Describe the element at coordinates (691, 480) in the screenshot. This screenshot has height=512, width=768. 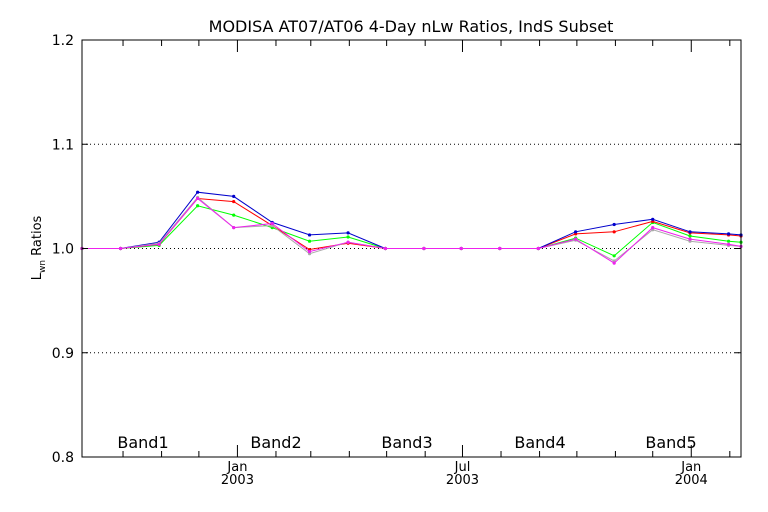
I see `x-tick-label-year: 2004` at that location.